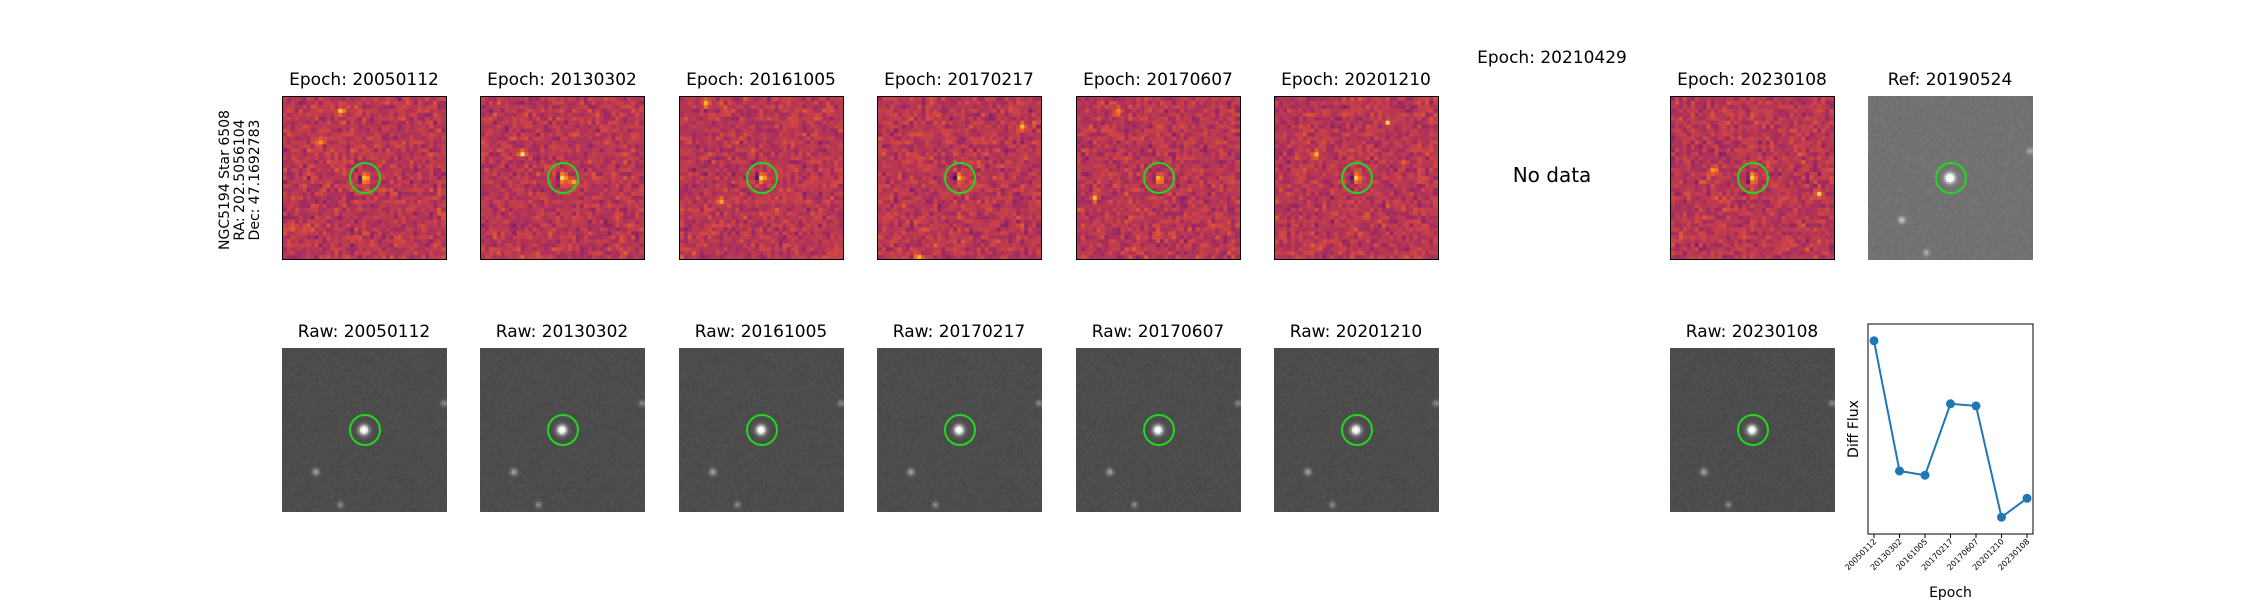  What do you see at coordinates (562, 332) in the screenshot?
I see `raw-title-2: Raw: 20130302` at bounding box center [562, 332].